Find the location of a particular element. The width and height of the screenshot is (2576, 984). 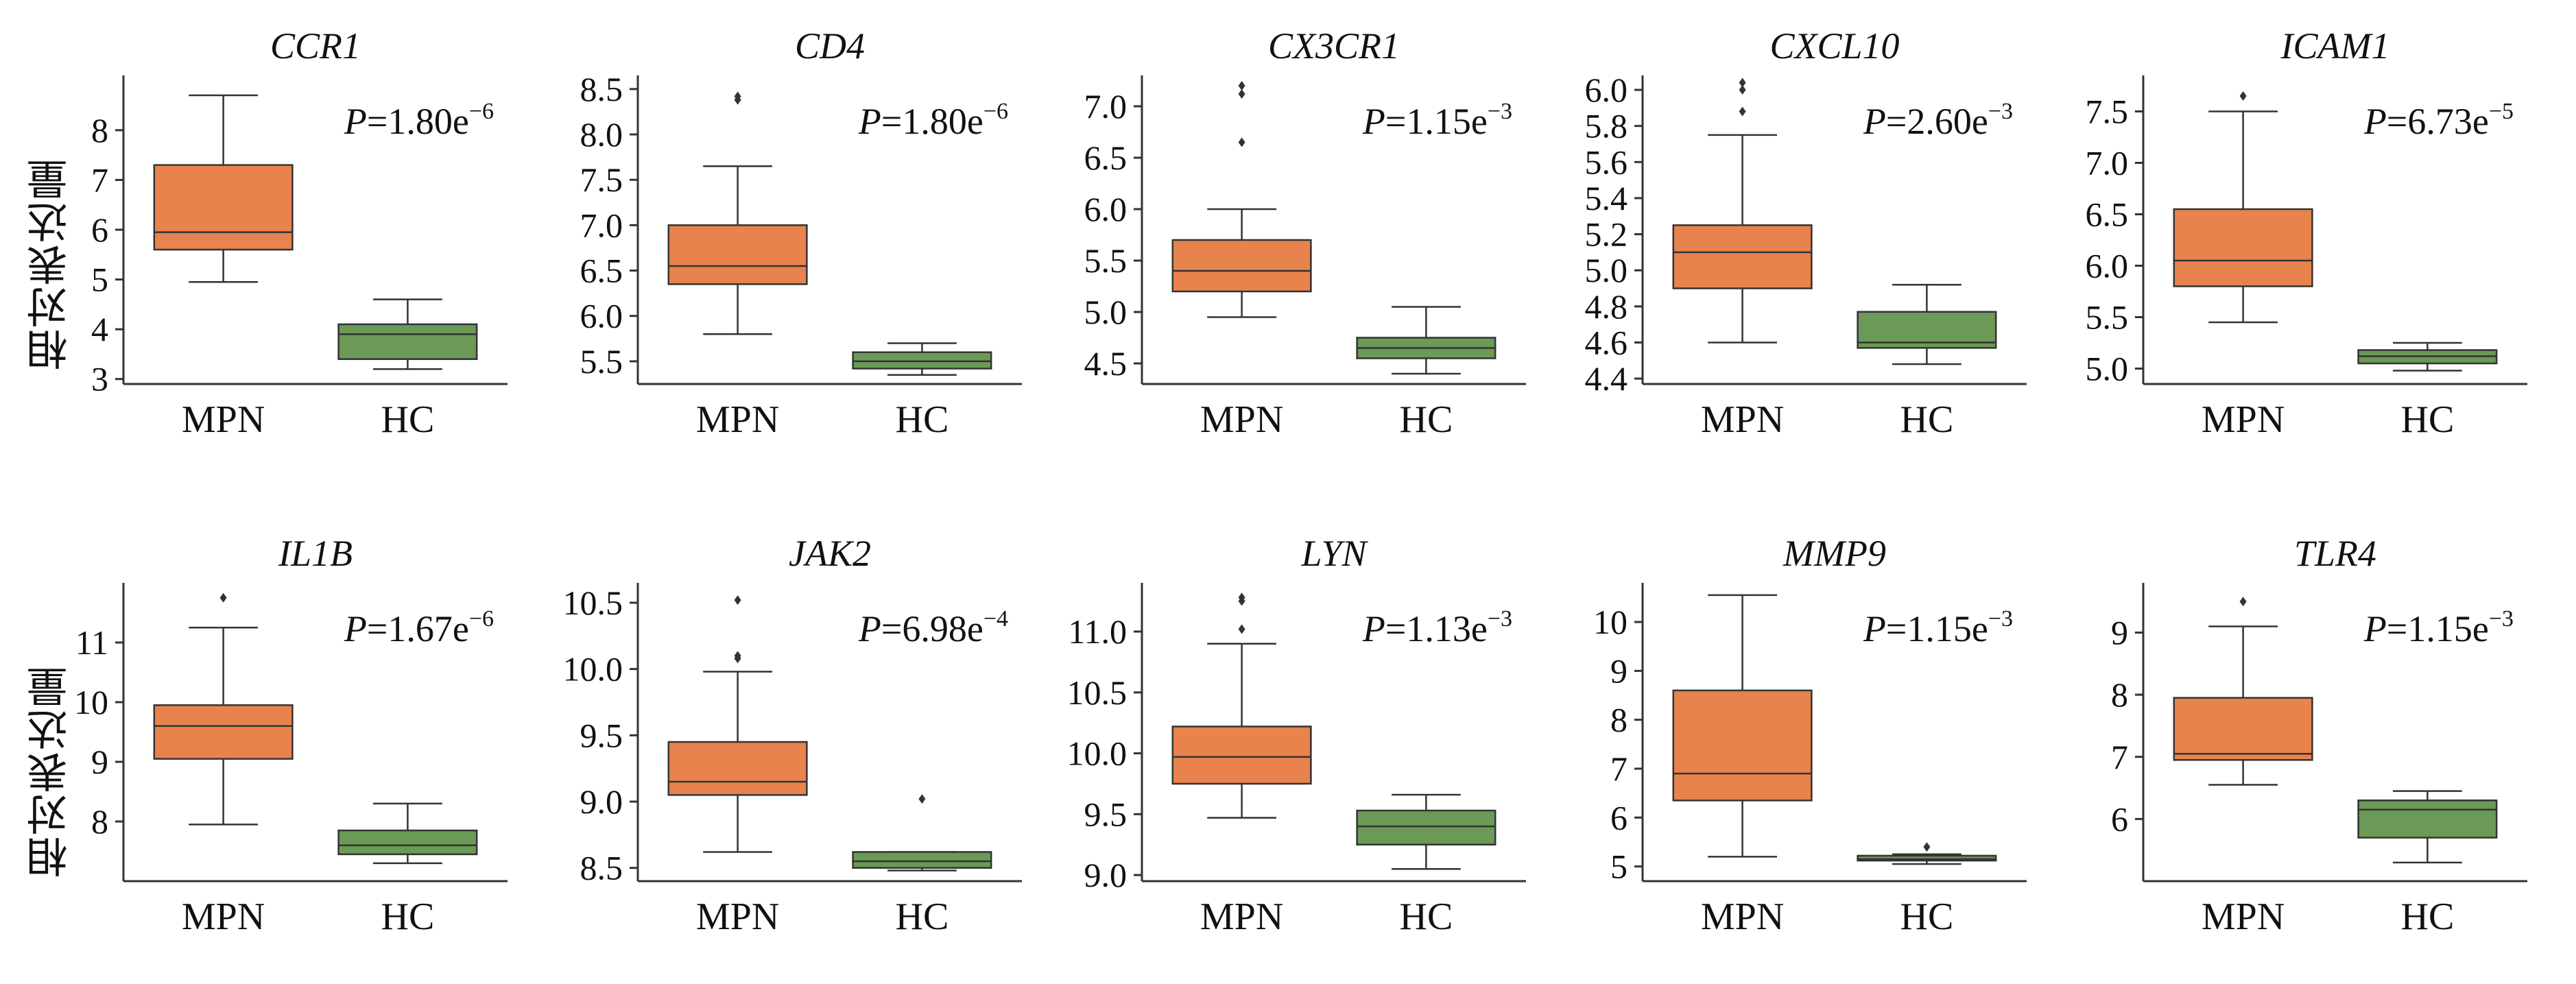

panel-title: CXCL10 is located at coordinates (1834, 46).